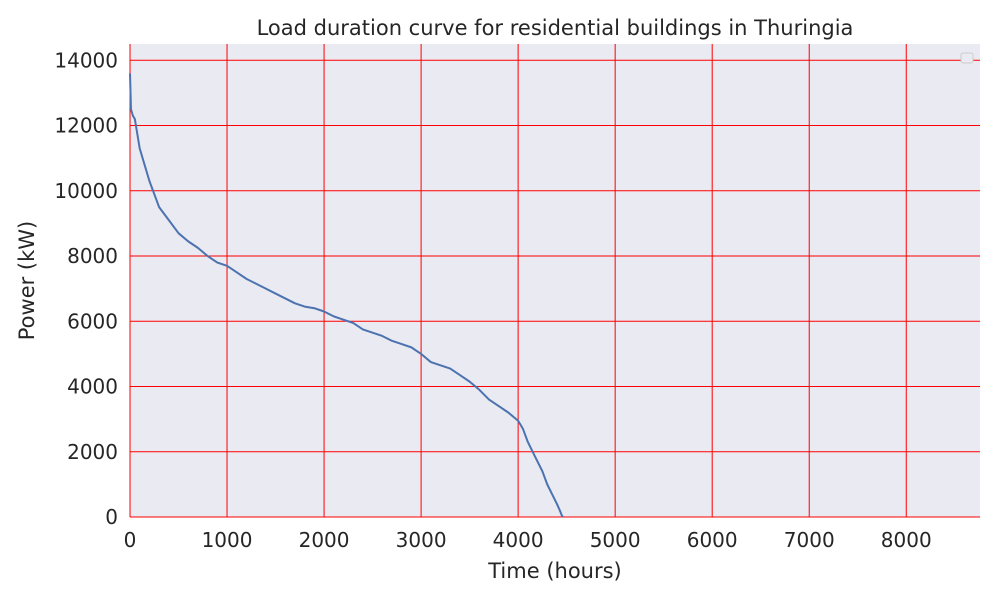  Describe the element at coordinates (86, 126) in the screenshot. I see `y-tick-label: 12000` at that location.